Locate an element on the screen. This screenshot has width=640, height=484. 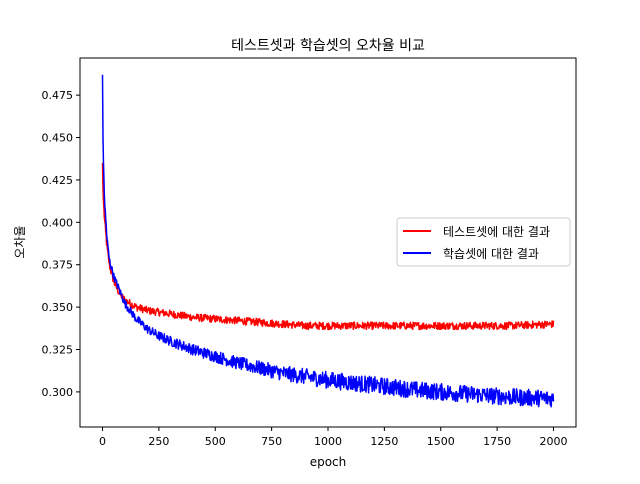
y-tick-label: 0.475 is located at coordinates (58, 95).